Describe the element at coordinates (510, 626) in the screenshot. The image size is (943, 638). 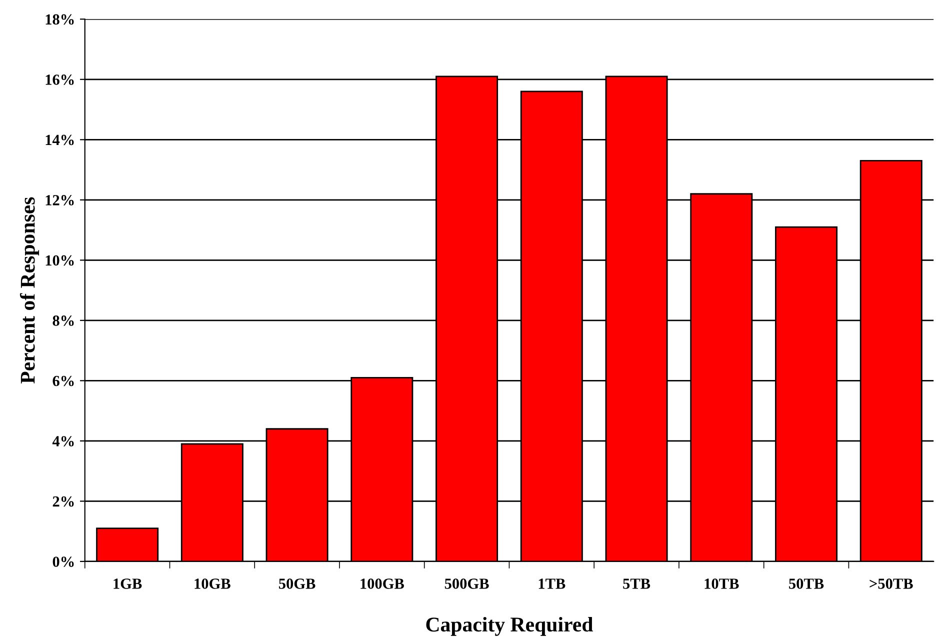
I see `x-axis-title: Capacity Required` at that location.